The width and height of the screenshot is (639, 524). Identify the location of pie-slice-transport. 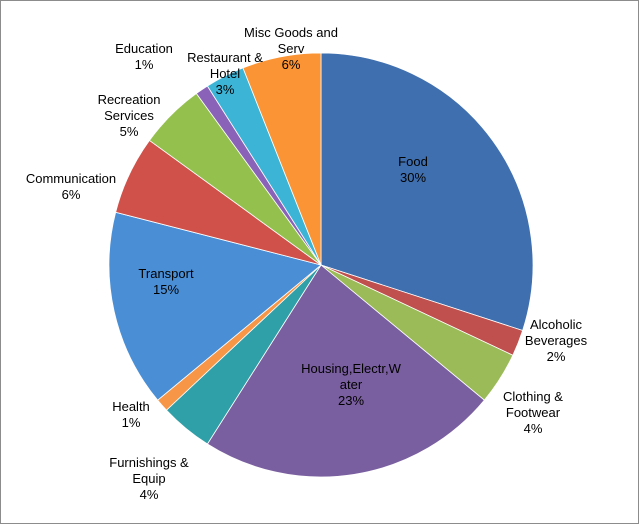
(215, 306).